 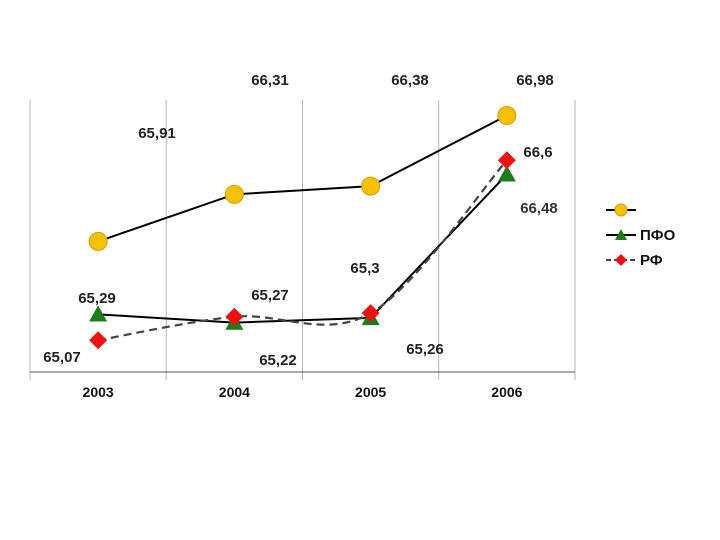 I want to click on data-label: 65,26, so click(x=425, y=349).